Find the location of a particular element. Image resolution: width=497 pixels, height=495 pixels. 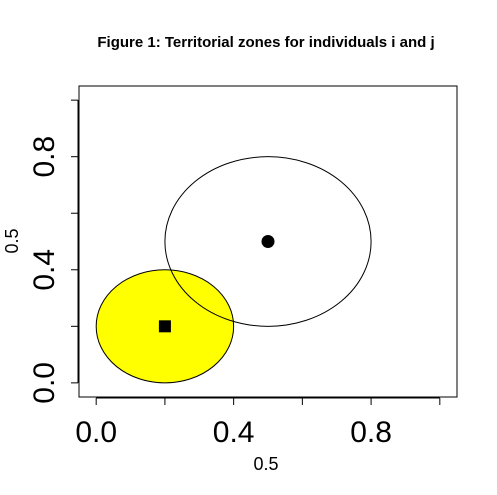

y-tick-label: 0.0 is located at coordinates (44, 383).